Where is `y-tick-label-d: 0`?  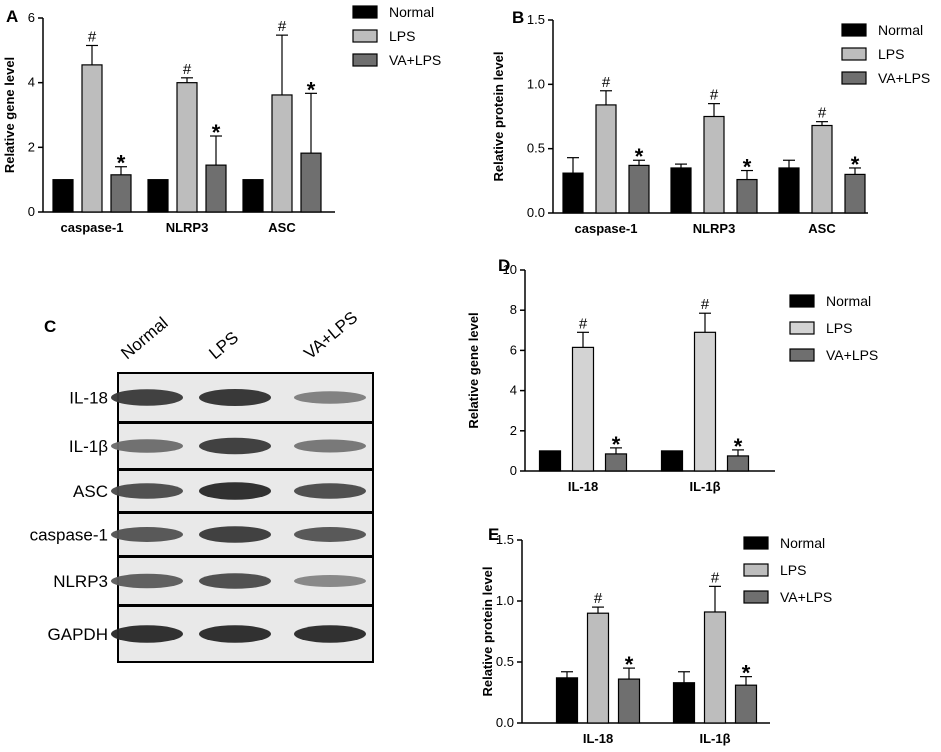 y-tick-label-d: 0 is located at coordinates (513, 470).